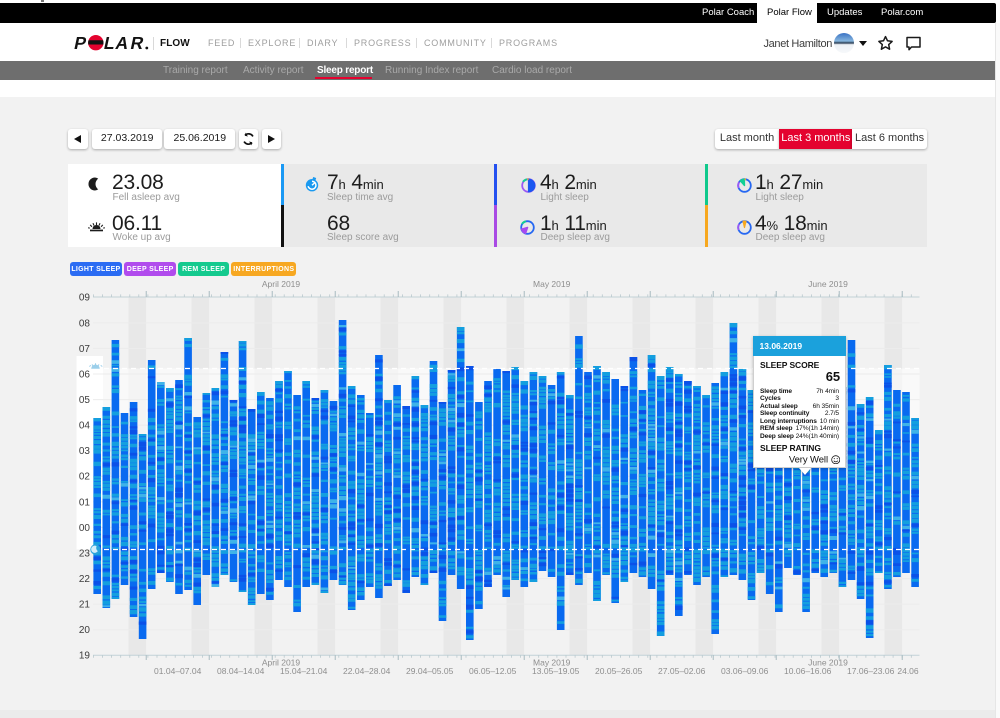 The width and height of the screenshot is (1000, 718). Describe the element at coordinates (85, 349) in the screenshot. I see `svg-text: 07` at that location.